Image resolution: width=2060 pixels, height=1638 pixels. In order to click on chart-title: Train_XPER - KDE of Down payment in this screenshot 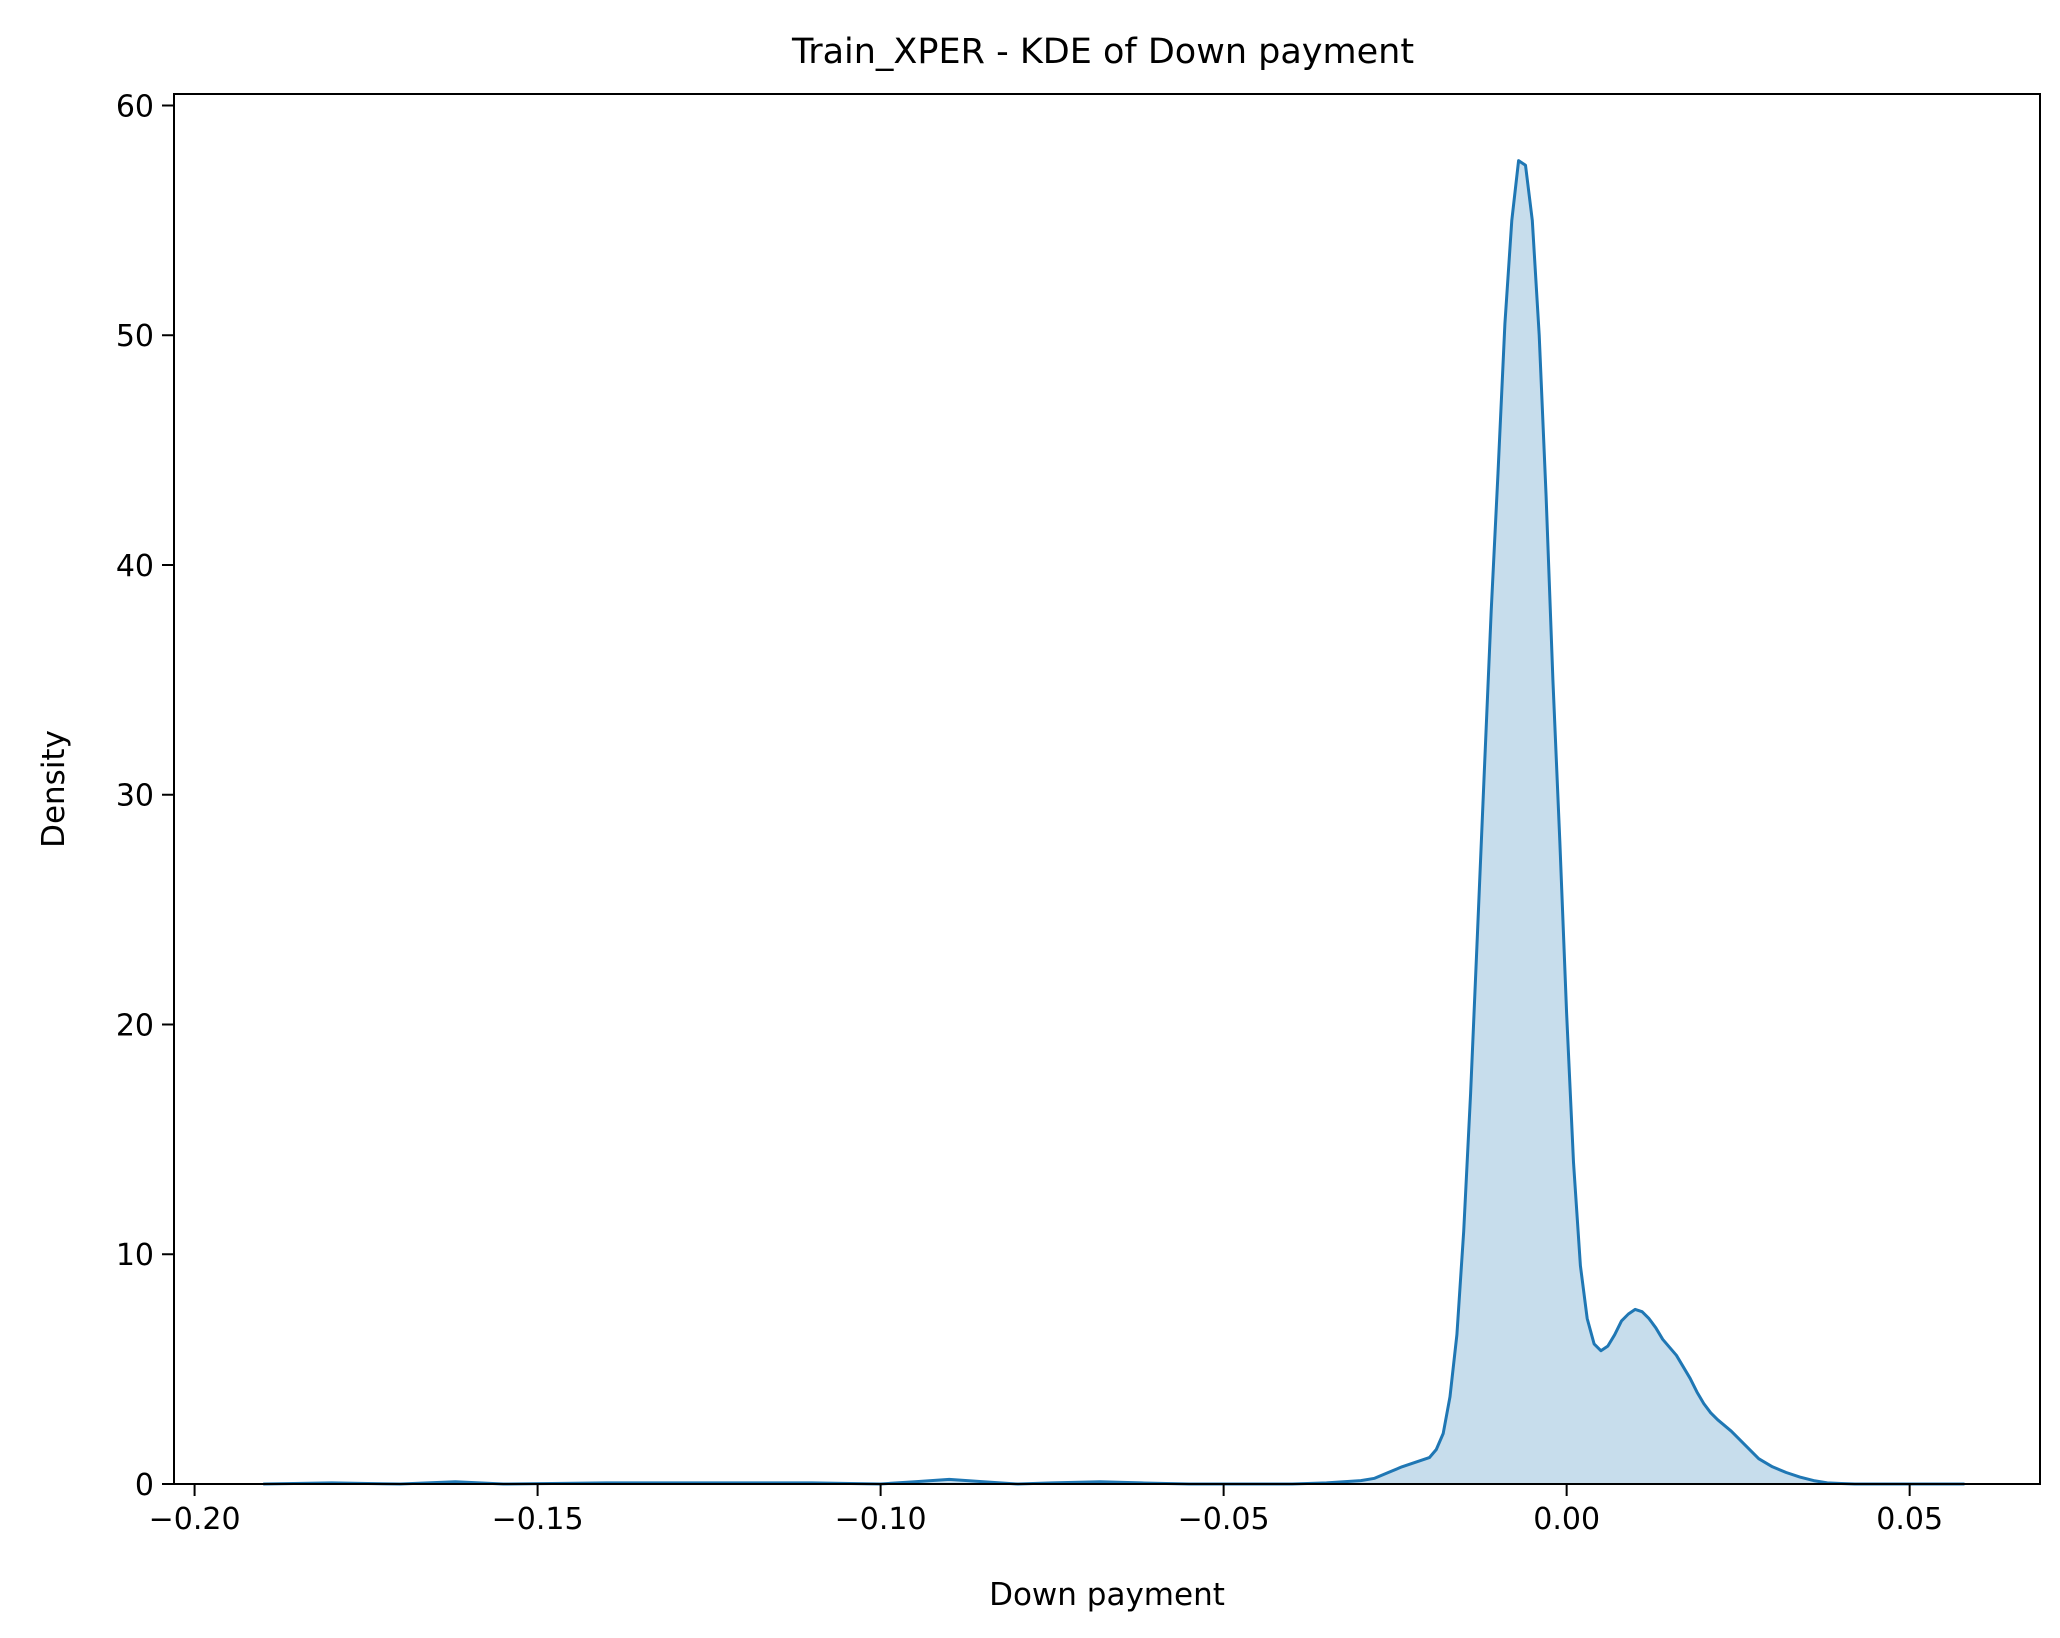, I will do `click(1102, 52)`.